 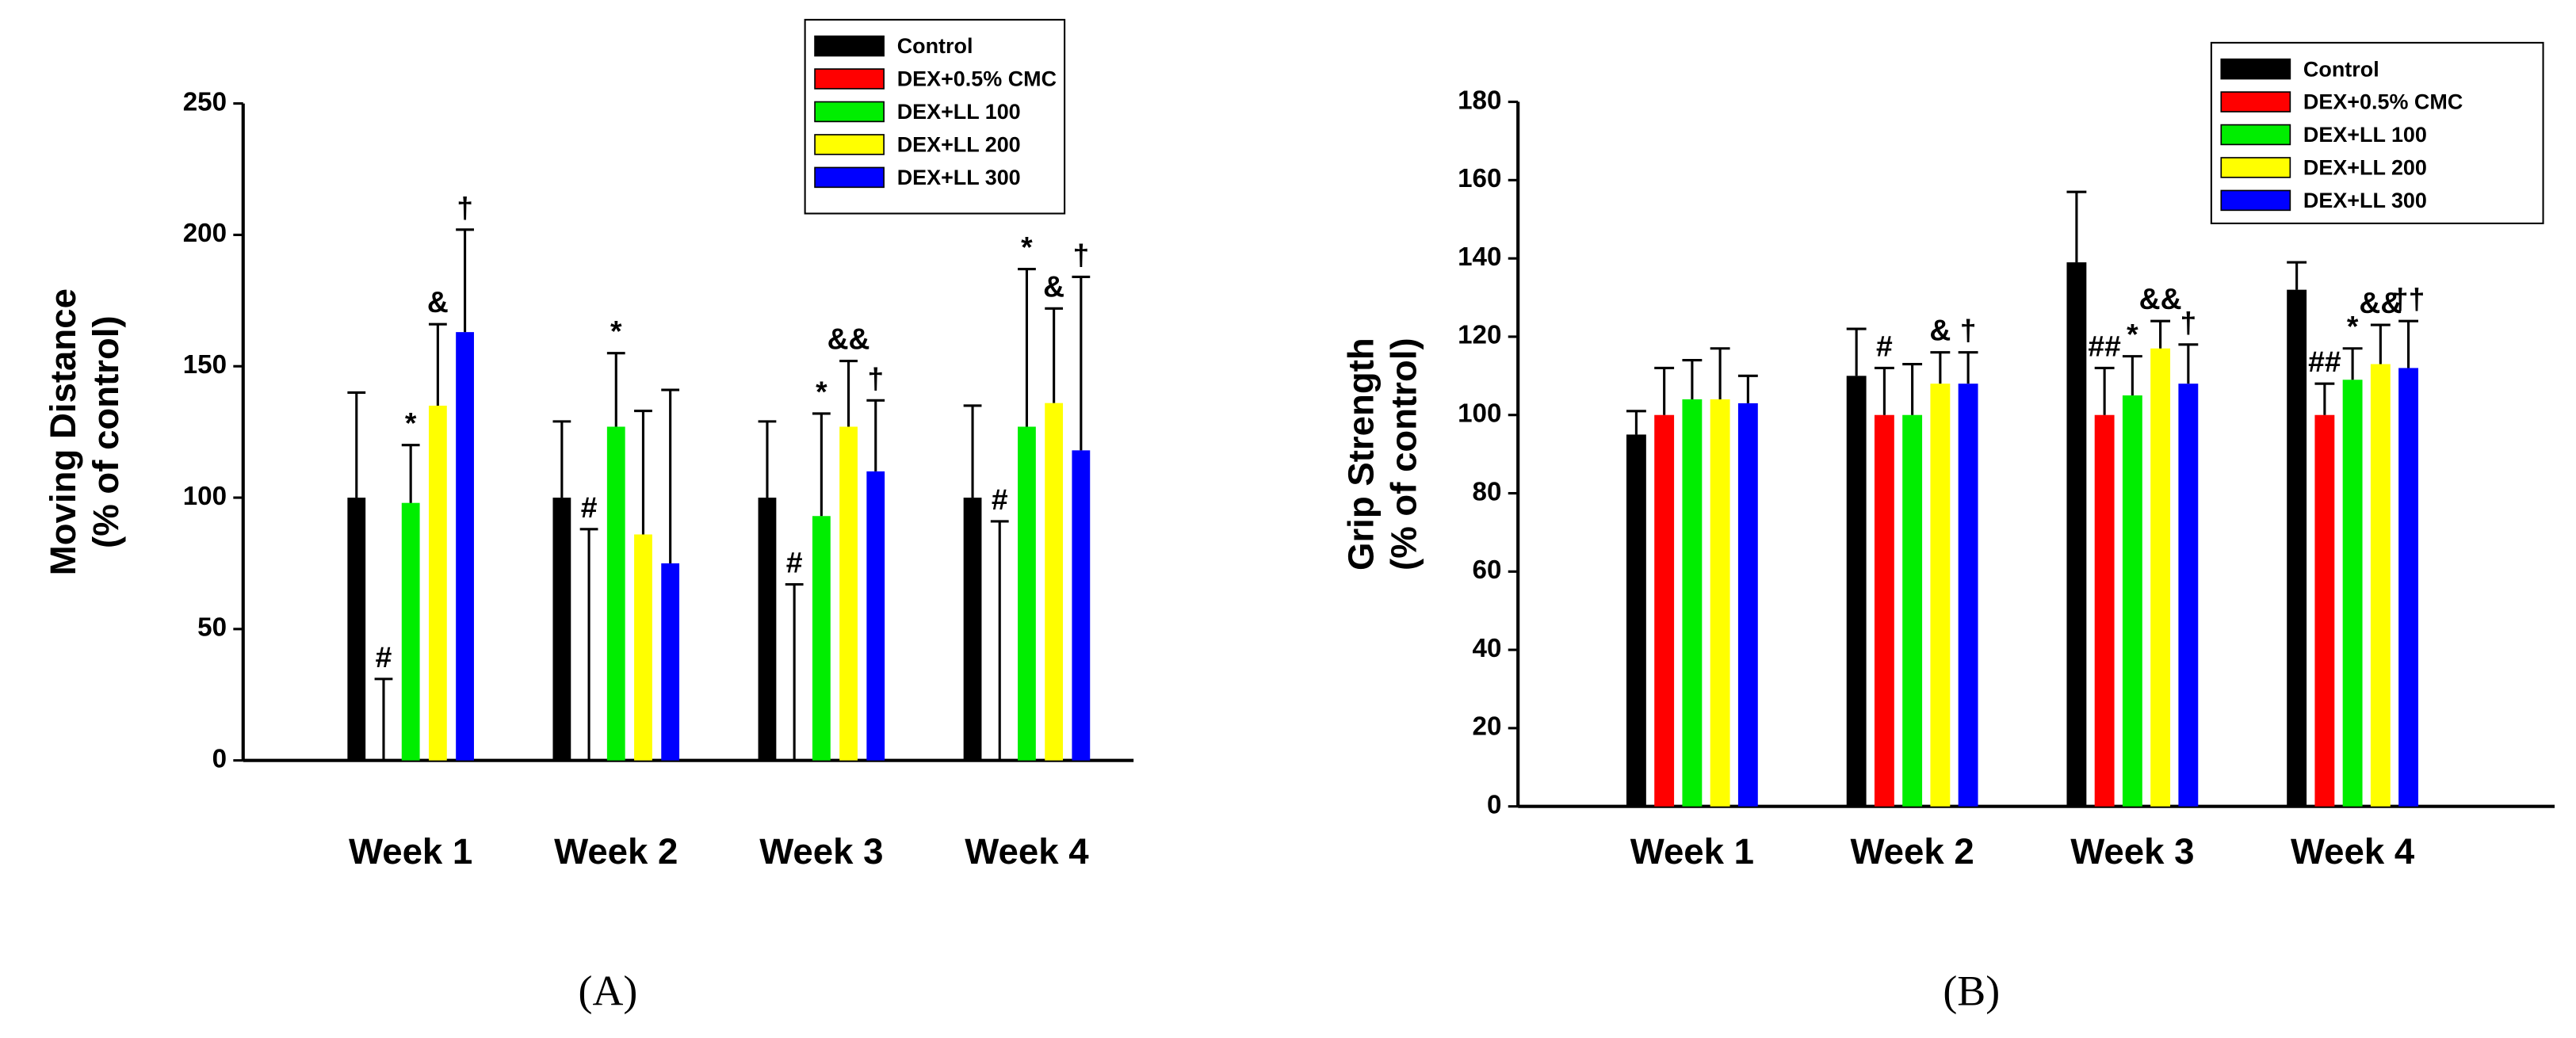 What do you see at coordinates (63, 431) in the screenshot?
I see `y-axis-label: Moving Distance` at bounding box center [63, 431].